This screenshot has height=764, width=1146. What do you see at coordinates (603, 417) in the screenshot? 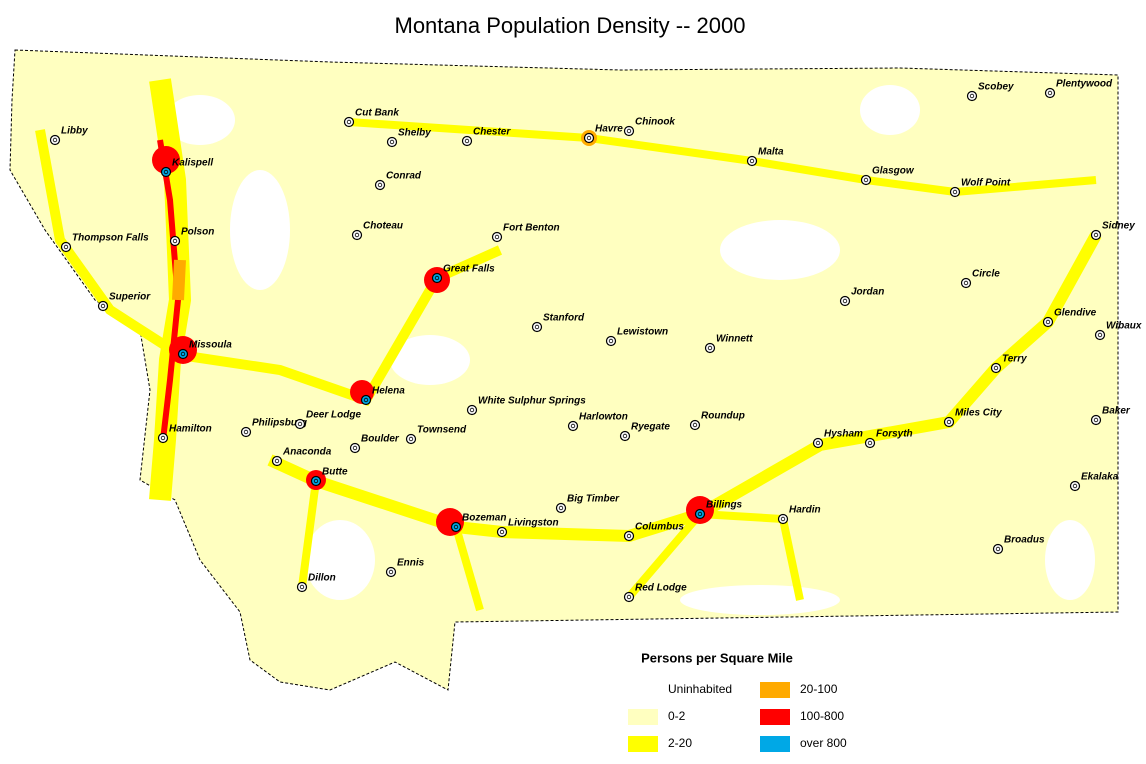
I see `city-label: Harlowton` at bounding box center [603, 417].